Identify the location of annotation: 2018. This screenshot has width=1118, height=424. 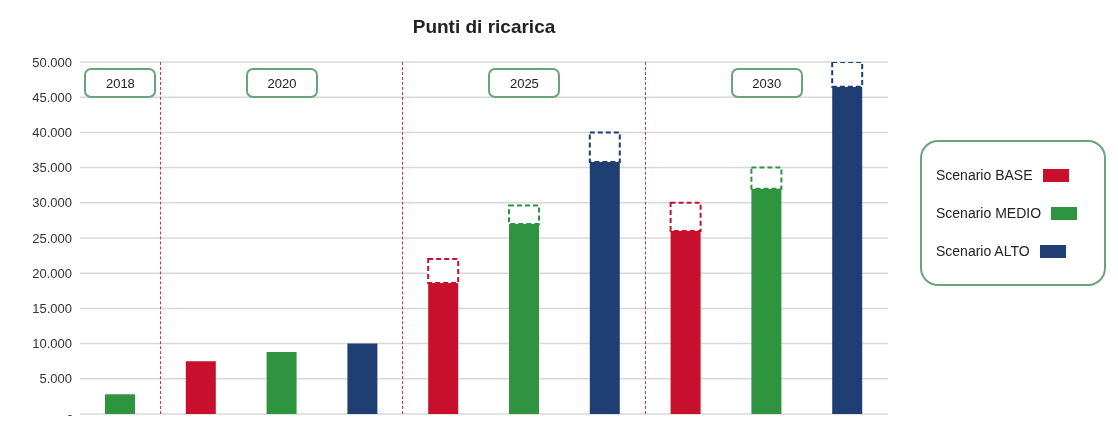
(120, 83).